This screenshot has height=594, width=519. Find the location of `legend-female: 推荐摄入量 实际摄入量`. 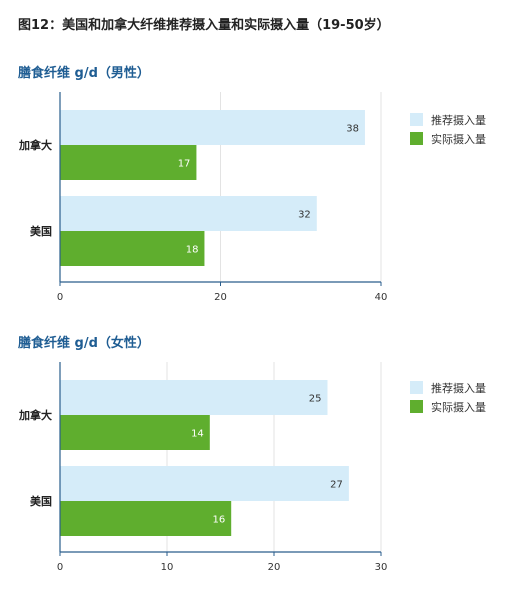

legend-female: 推荐摄入量 实际摄入量 is located at coordinates (448, 397).